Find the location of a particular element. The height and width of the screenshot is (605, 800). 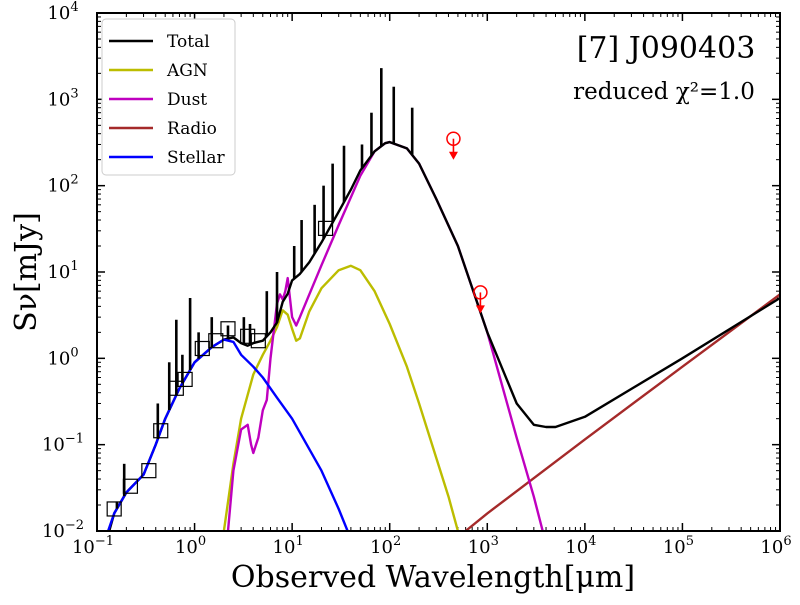

y-tick-exponent: 0 is located at coordinates (74, 352).